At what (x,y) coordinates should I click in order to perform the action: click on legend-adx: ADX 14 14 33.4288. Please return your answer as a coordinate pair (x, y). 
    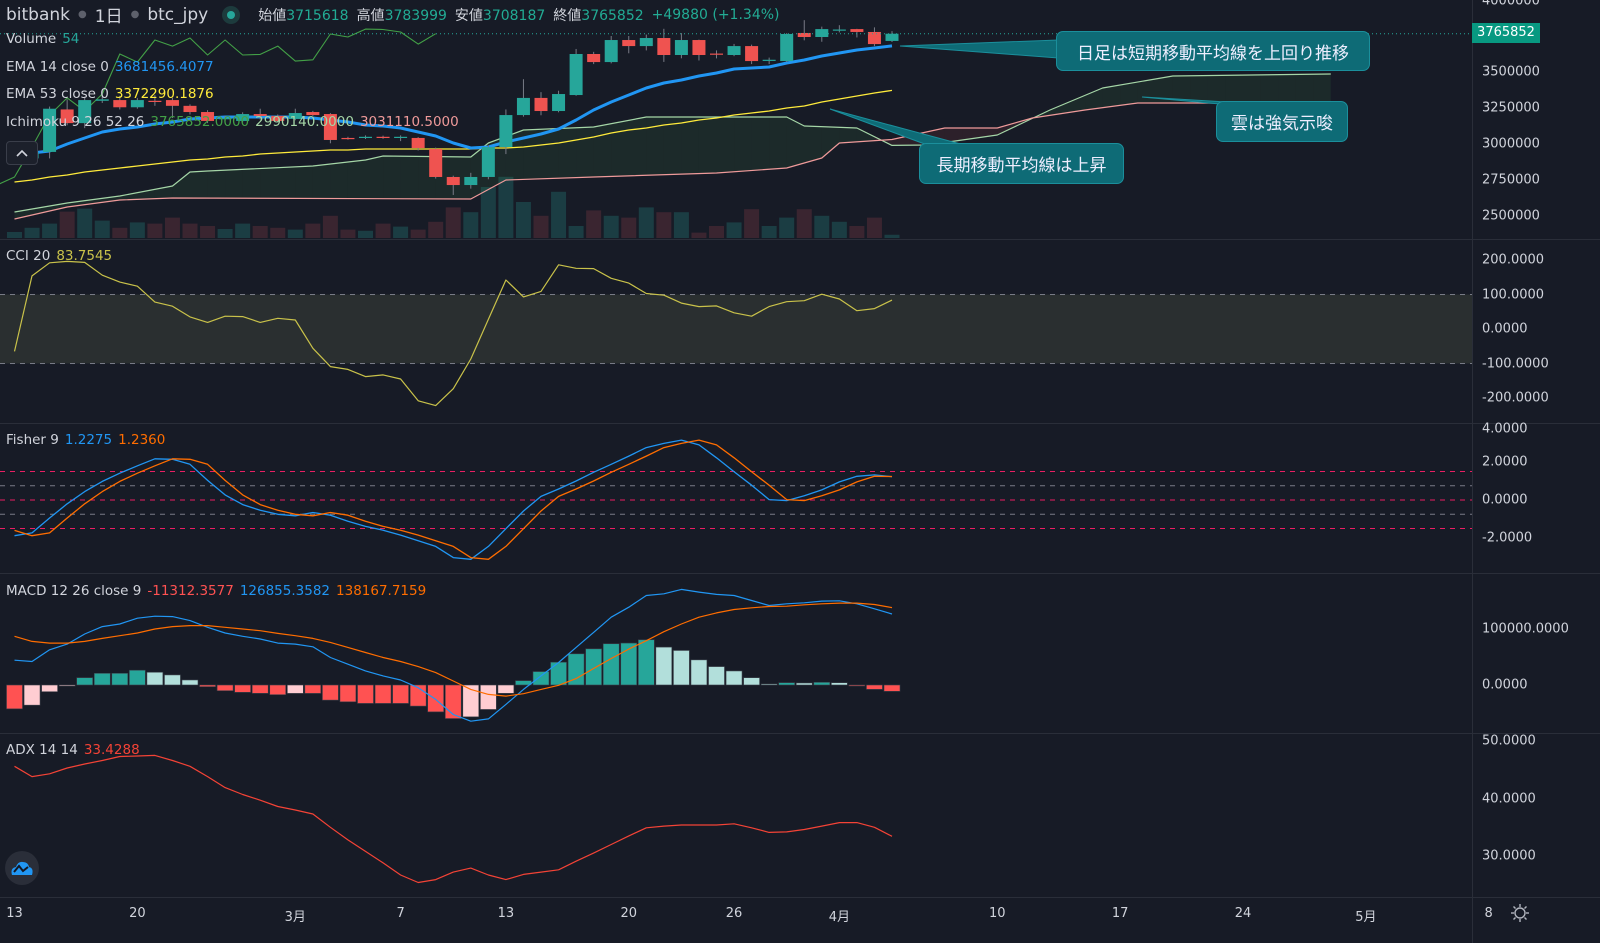
    Looking at the image, I should click on (73, 750).